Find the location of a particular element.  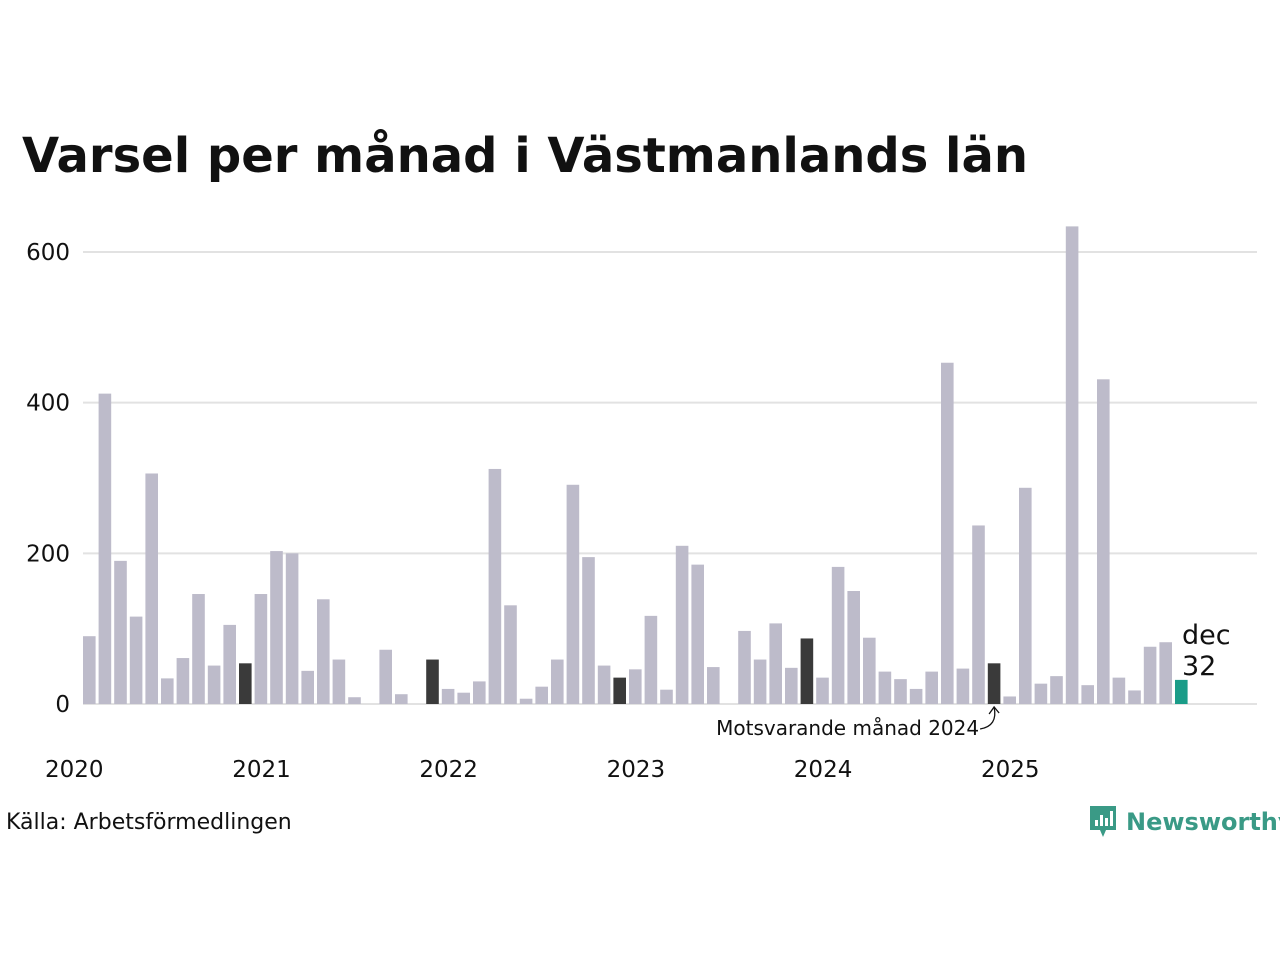

last-bar-value-label: 32 is located at coordinates (1199, 666).